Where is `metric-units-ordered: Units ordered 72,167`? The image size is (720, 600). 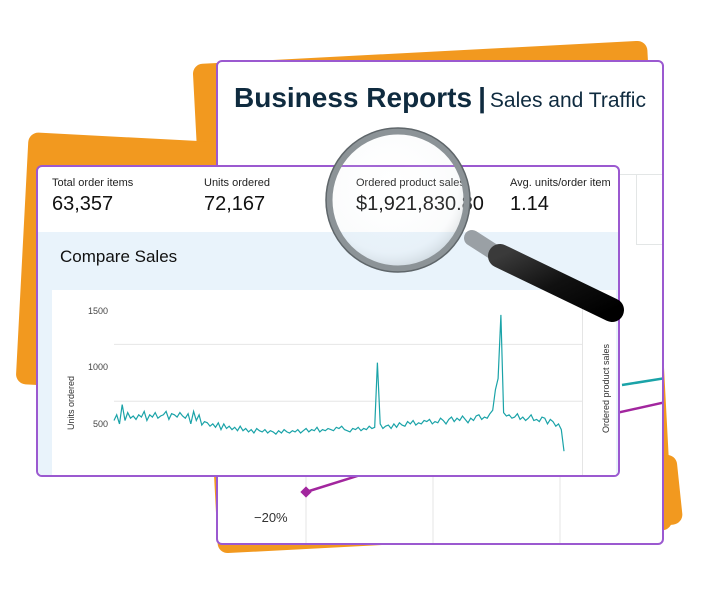
metric-units-ordered: Units ordered 72,167 is located at coordinates (237, 196).